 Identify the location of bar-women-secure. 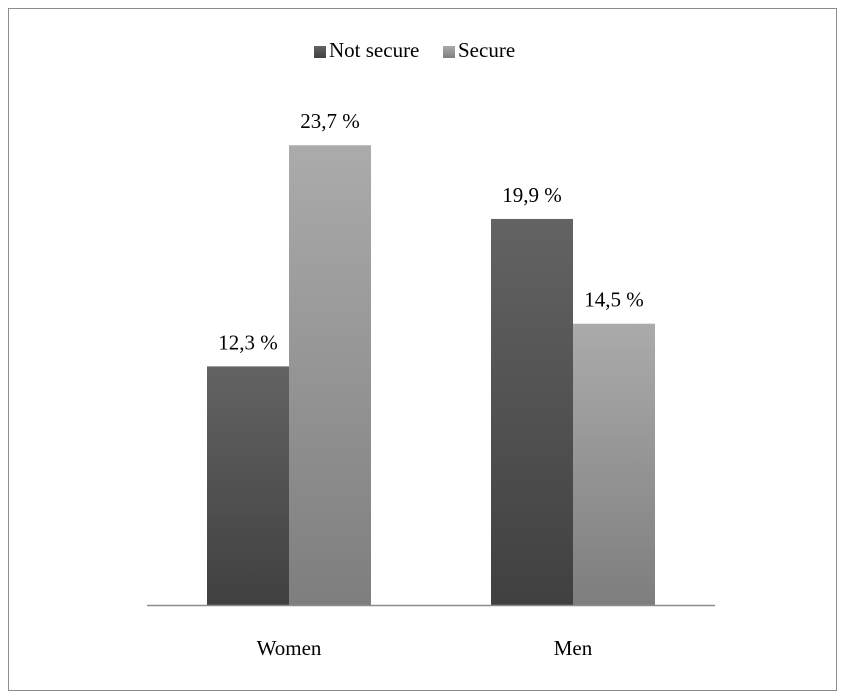
(330, 375).